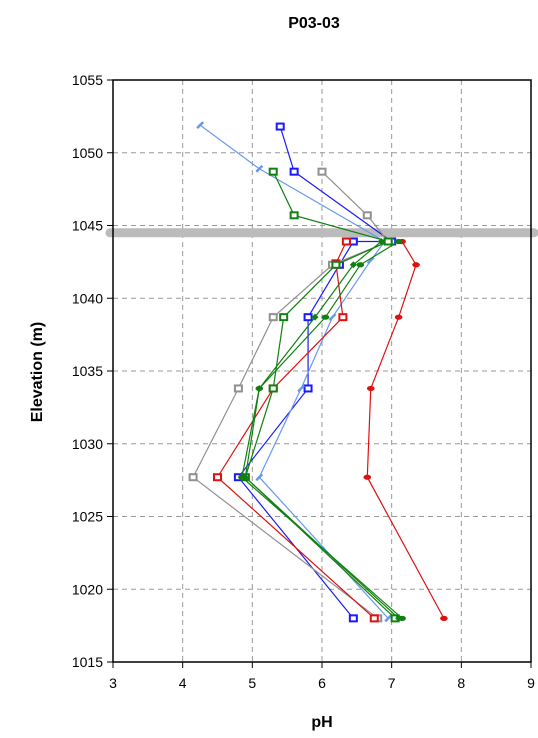 The image size is (538, 738). I want to click on y-tick-label: 1020, so click(87, 589).